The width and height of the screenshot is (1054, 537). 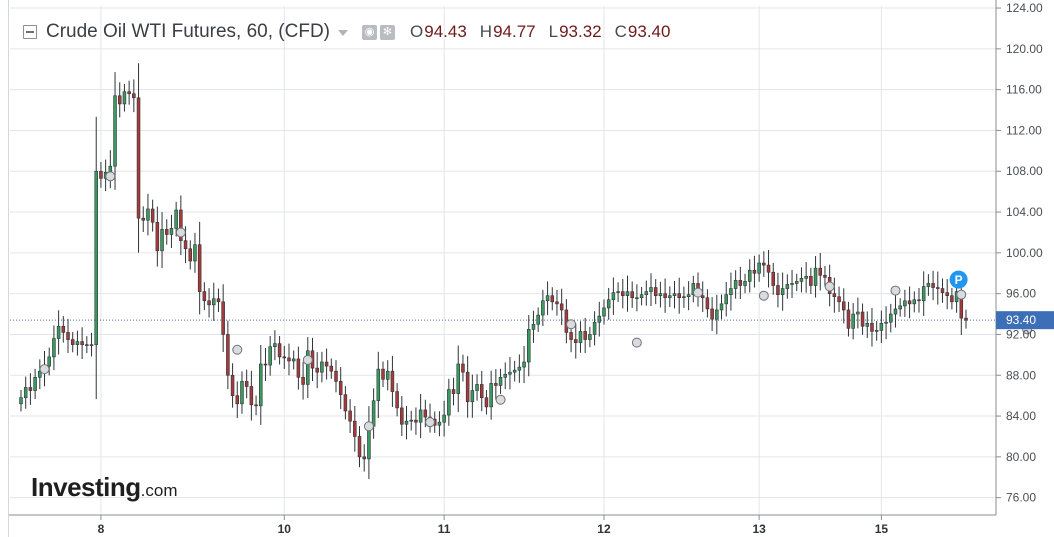 What do you see at coordinates (1021, 334) in the screenshot?
I see `y-tick-label: 92.00` at bounding box center [1021, 334].